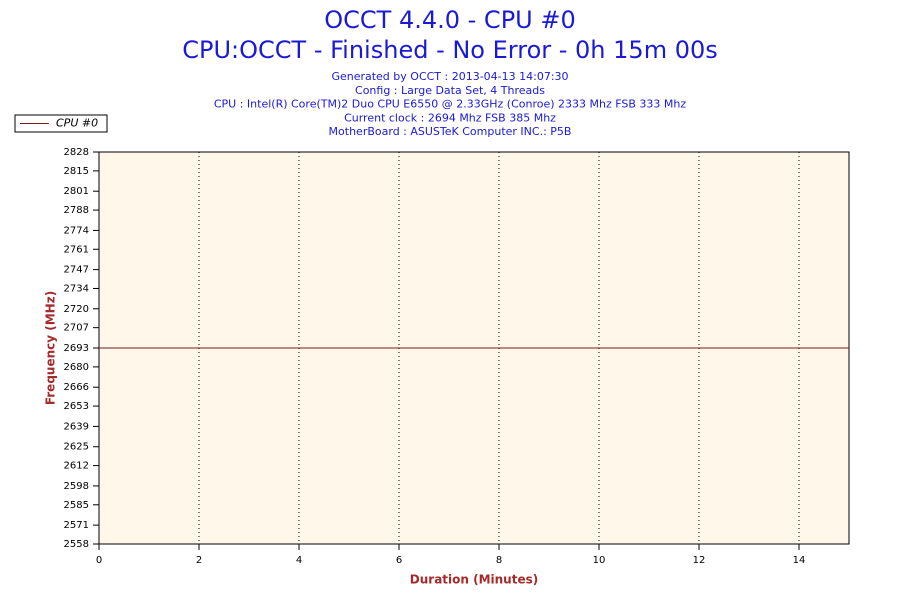 This screenshot has height=600, width=900. I want to click on x-axis-label: Duration (Minutes), so click(474, 580).